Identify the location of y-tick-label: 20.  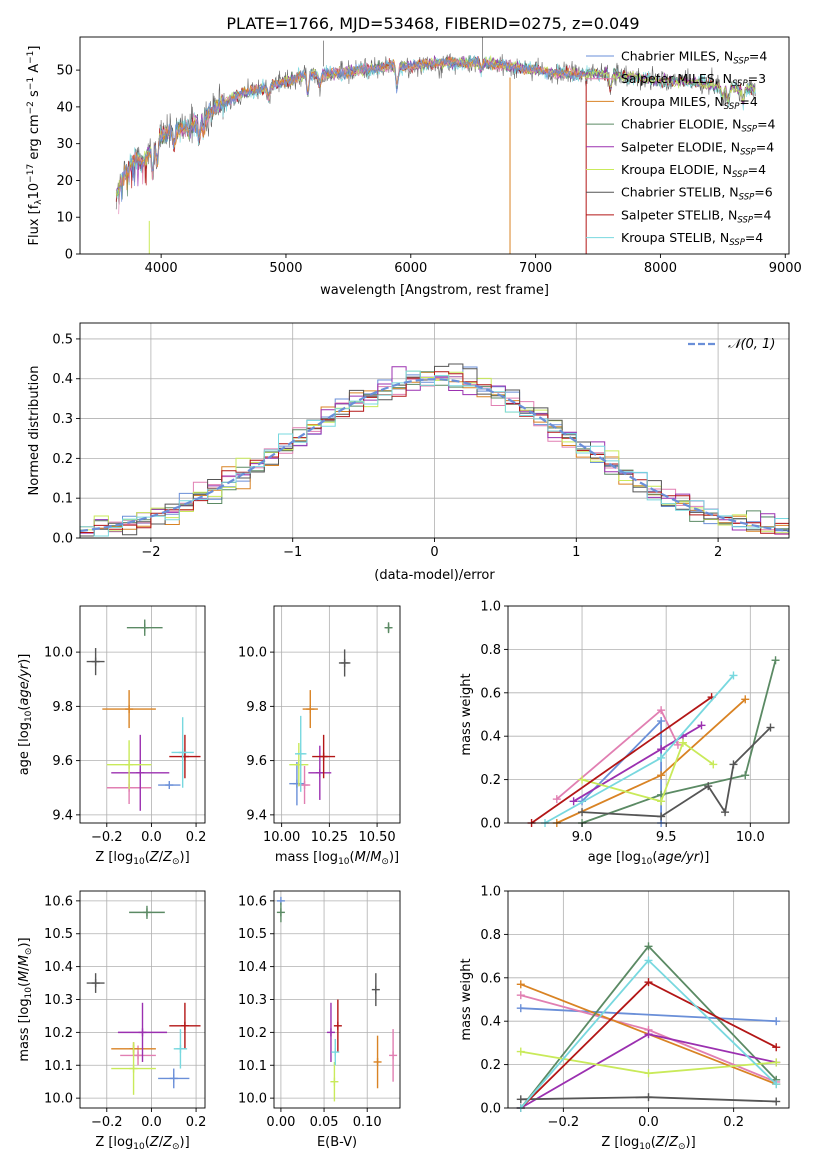
(64, 181).